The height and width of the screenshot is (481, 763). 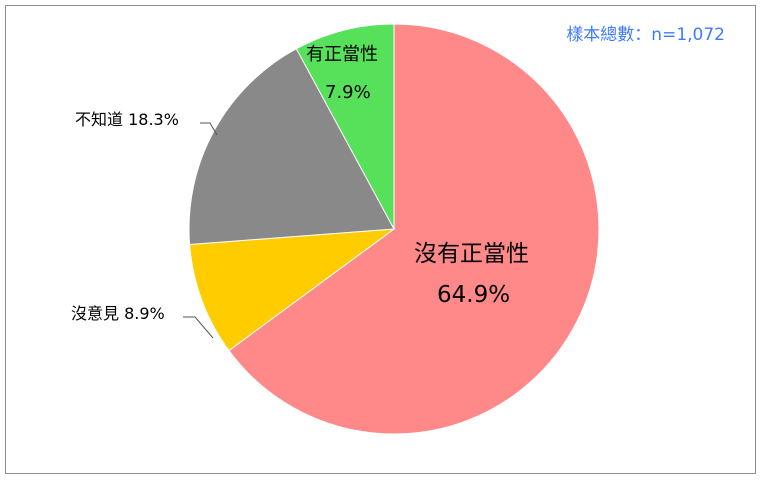 What do you see at coordinates (645, 35) in the screenshot?
I see `sample-size-annotation: 樣本總數：n=1,072` at bounding box center [645, 35].